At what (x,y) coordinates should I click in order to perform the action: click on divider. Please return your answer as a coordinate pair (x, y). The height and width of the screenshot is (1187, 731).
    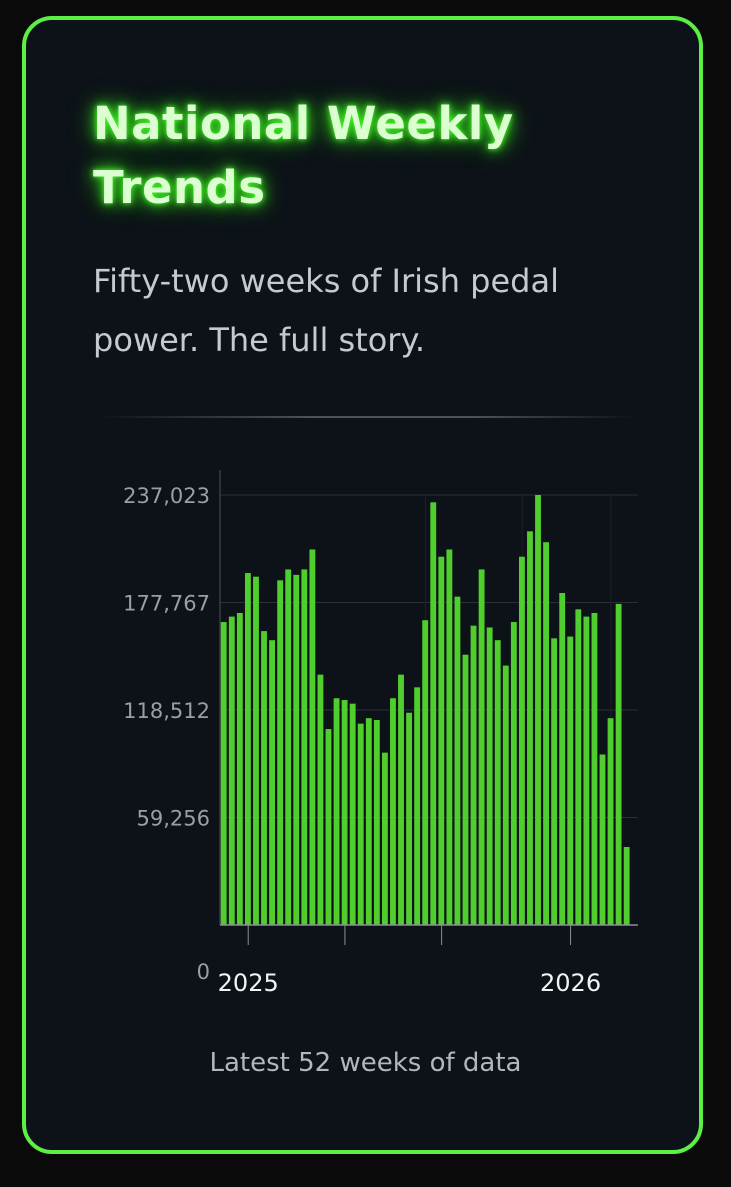
    Looking at the image, I should click on (366, 417).